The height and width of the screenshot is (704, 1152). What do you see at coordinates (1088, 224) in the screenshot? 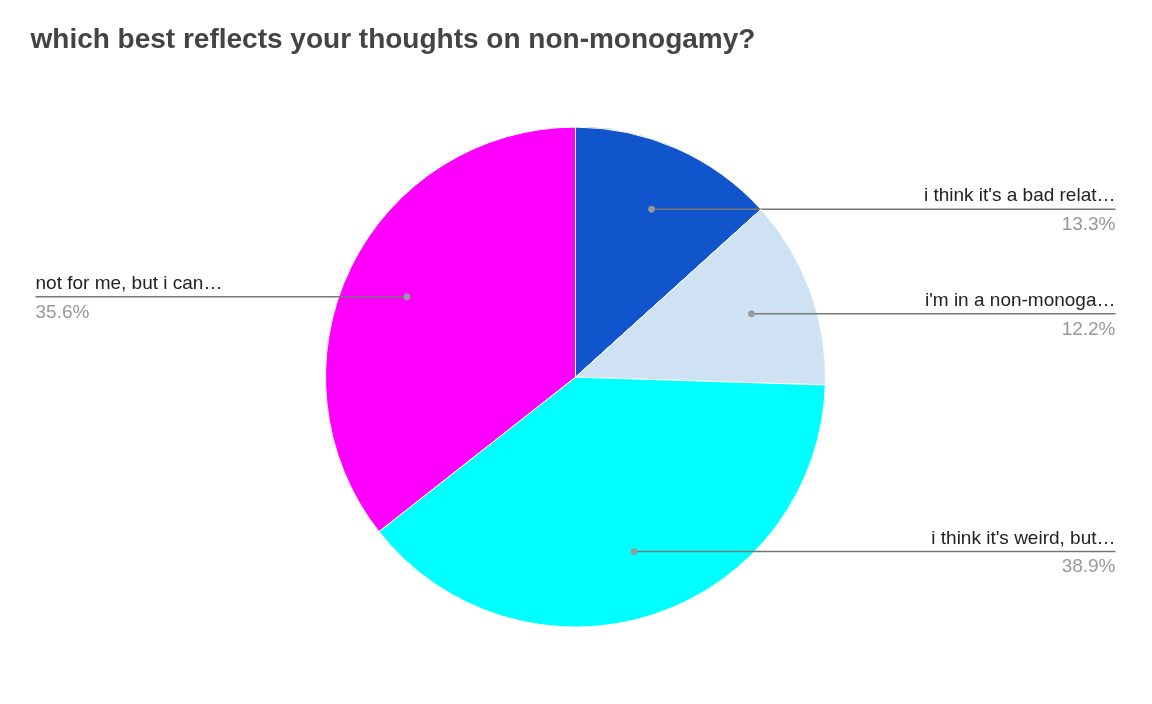
I see `data-label: 13.3%` at bounding box center [1088, 224].